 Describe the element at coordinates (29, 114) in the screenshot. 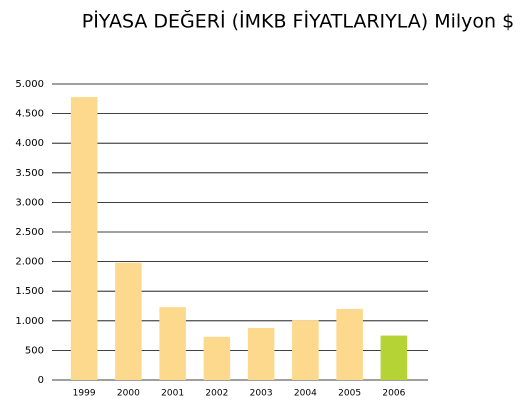

I see `y-tick-label: 4.500` at that location.